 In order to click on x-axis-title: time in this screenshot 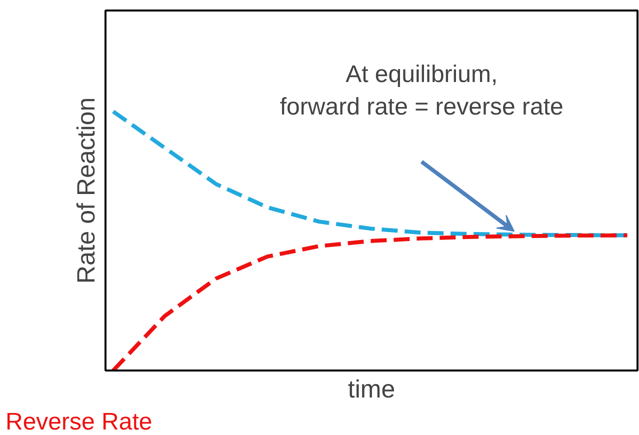, I will do `click(372, 390)`.